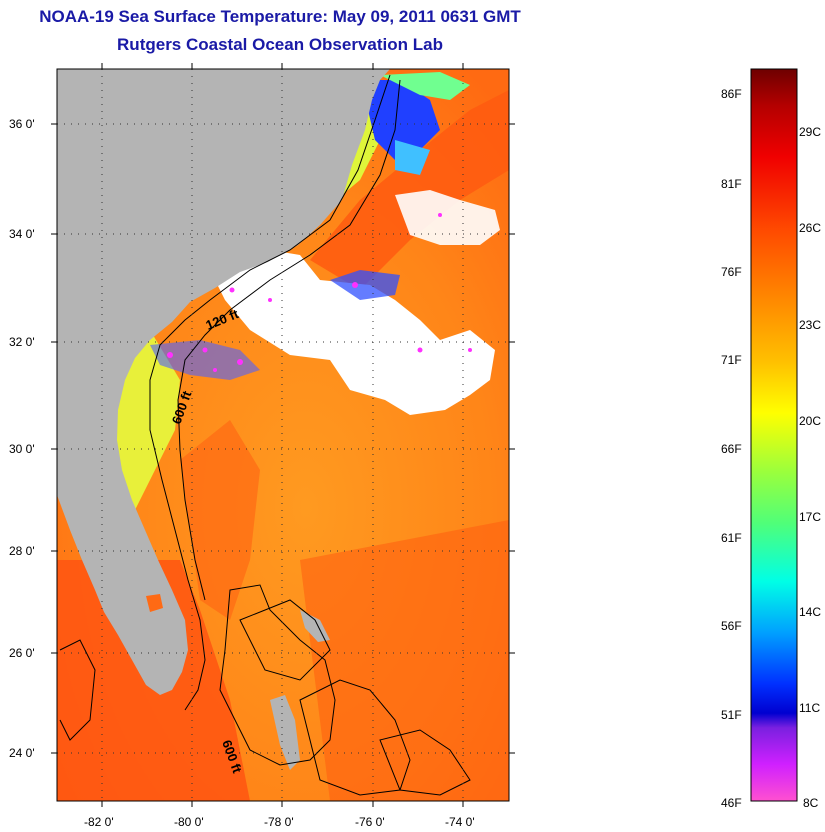 This screenshot has height=832, width=825. I want to click on colorbar-c-label: 11C, so click(809, 708).